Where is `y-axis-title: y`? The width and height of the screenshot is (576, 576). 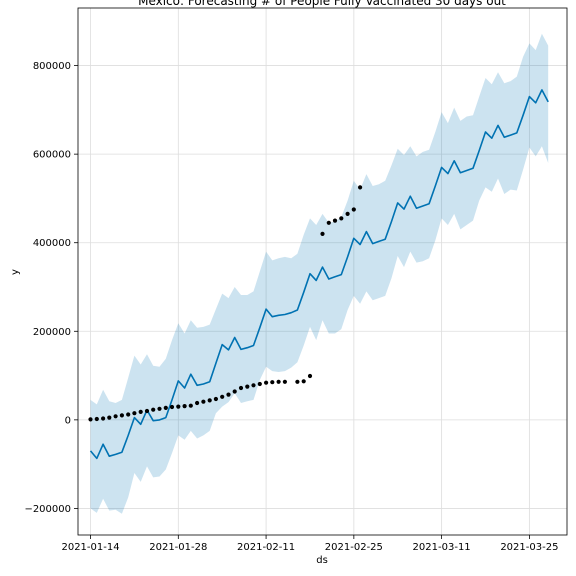 y-axis-title: y is located at coordinates (15, 272).